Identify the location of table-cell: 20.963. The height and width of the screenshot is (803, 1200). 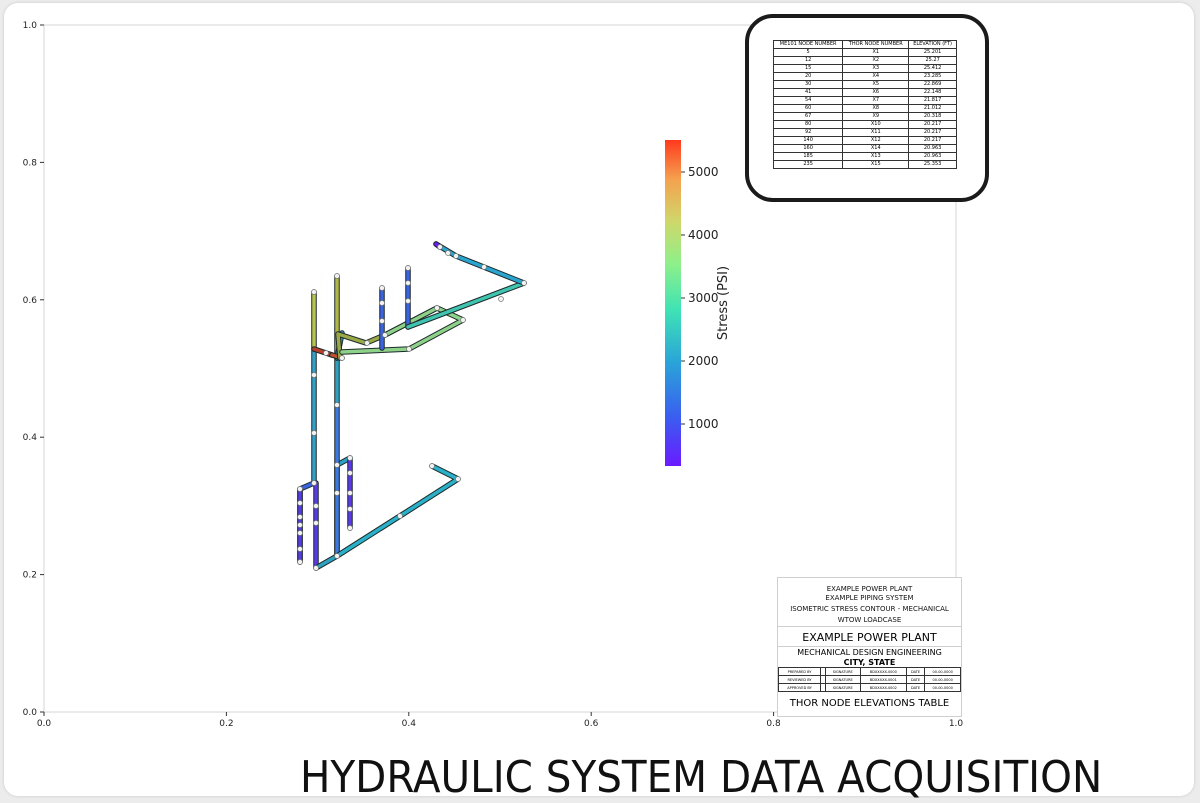
(932, 148).